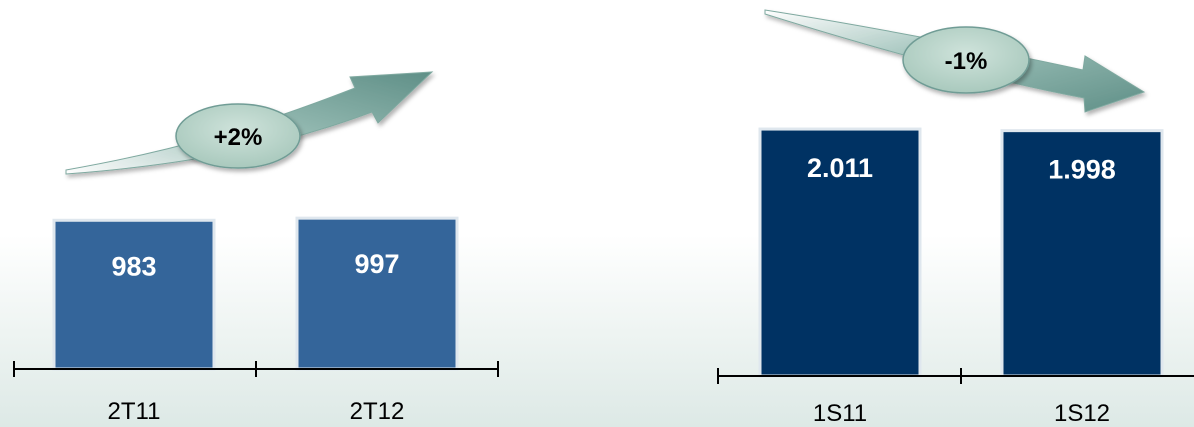 This screenshot has width=1194, height=427. I want to click on trend-arrow-right: -1%, so click(955, 61).